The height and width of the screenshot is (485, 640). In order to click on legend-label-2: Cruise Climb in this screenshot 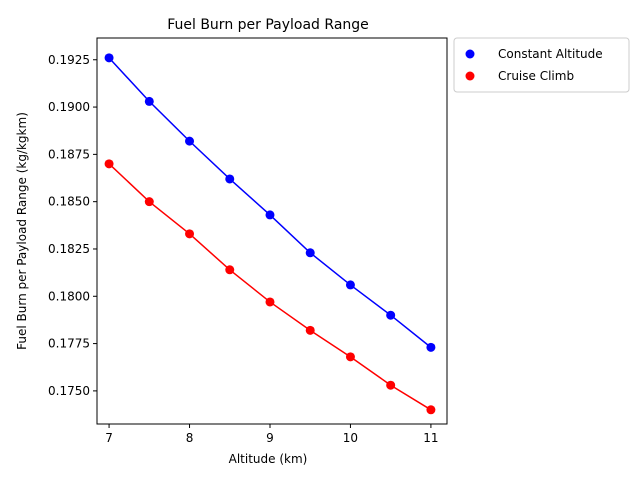, I will do `click(536, 76)`.